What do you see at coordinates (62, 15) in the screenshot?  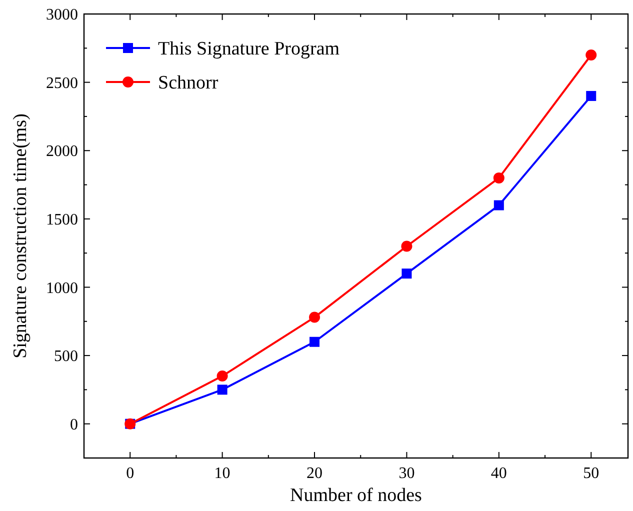 I see `y-tick-label: 3000` at bounding box center [62, 15].